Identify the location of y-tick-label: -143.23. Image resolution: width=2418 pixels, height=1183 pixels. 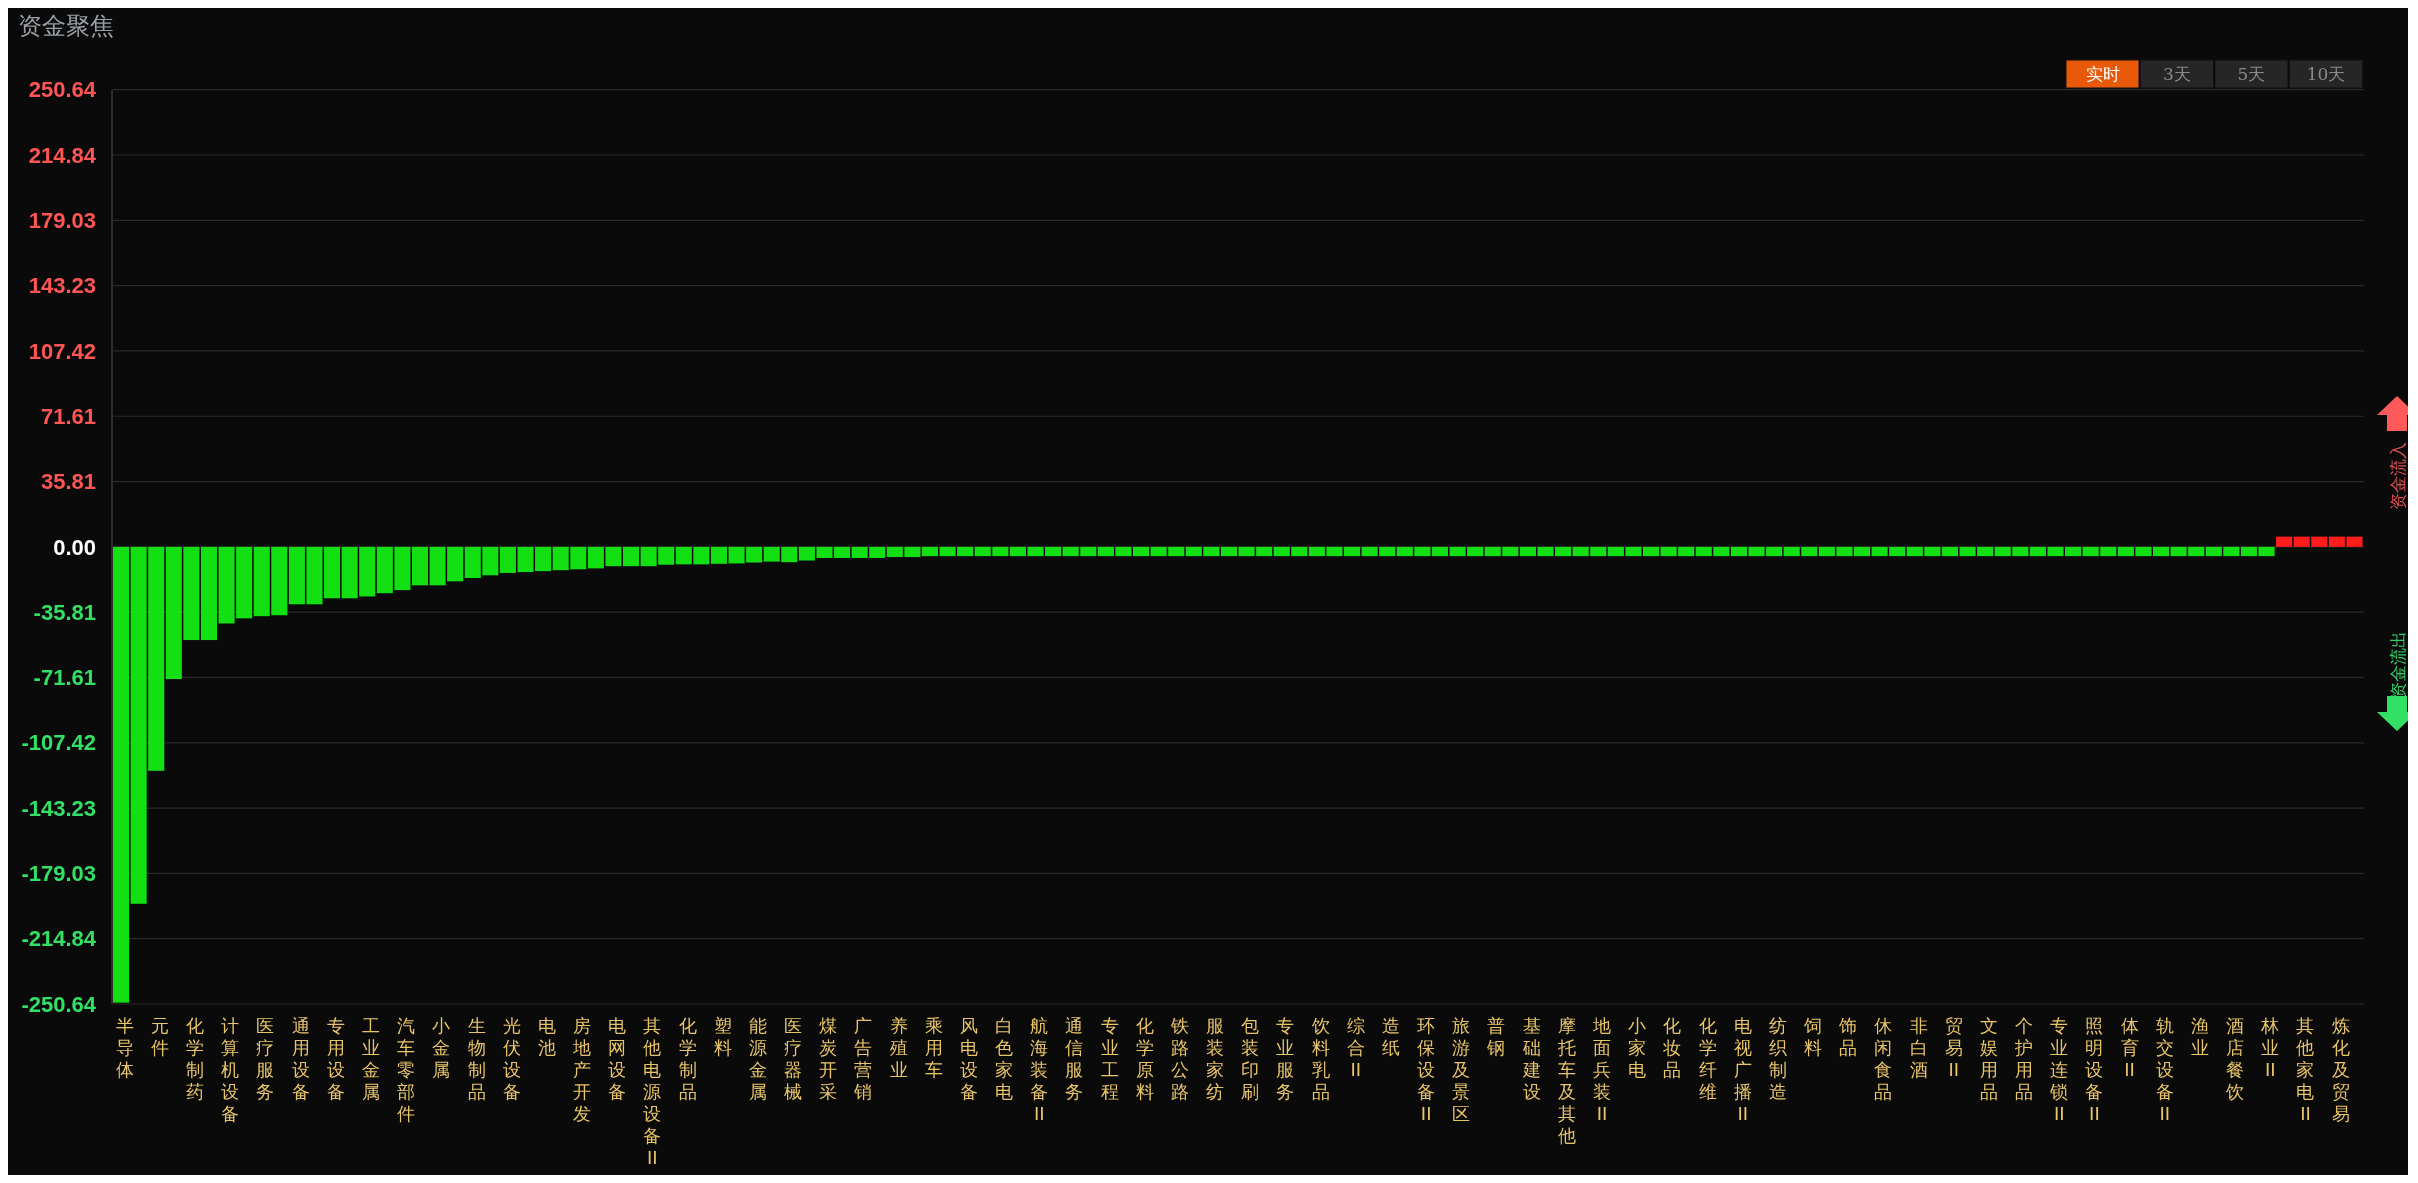
(58, 808).